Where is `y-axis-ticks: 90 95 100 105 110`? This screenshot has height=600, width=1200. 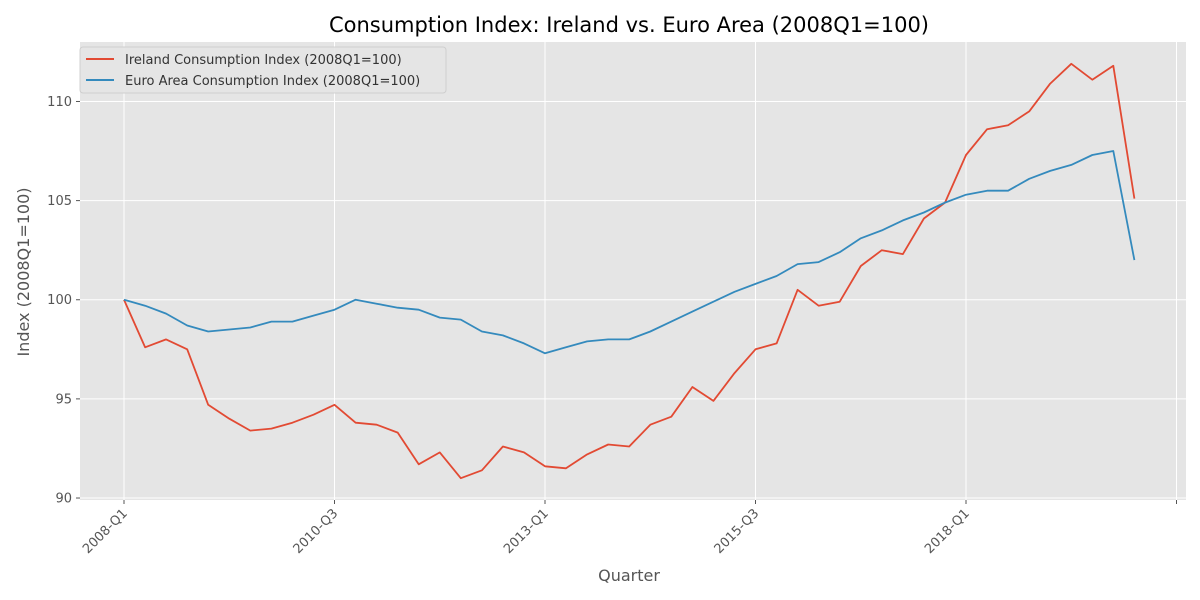 y-axis-ticks: 90 95 100 105 110 is located at coordinates (63, 301).